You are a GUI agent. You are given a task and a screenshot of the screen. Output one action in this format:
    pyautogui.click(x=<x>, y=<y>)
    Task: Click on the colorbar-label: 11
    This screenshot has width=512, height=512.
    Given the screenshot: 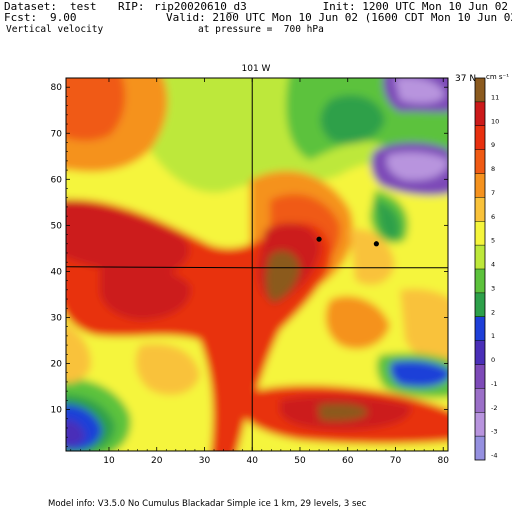 What is the action you would take?
    pyautogui.click(x=495, y=97)
    